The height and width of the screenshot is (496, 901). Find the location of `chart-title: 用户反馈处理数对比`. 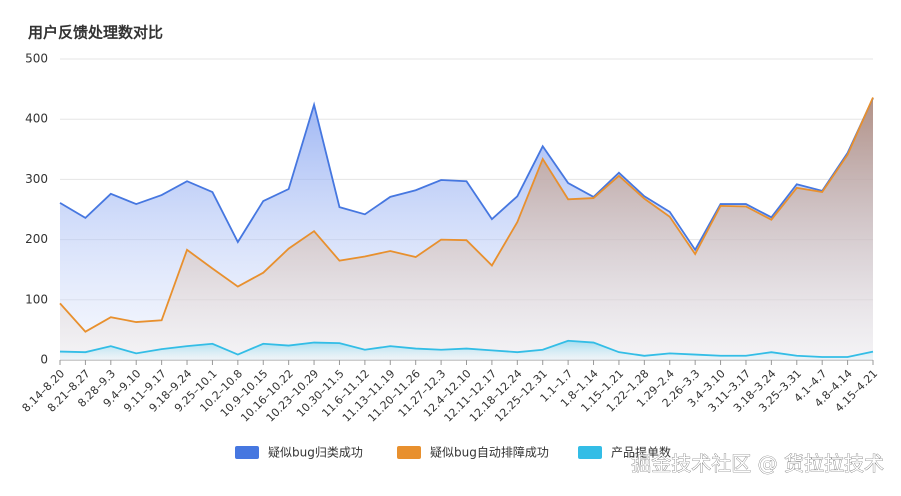

chart-title: 用户反馈处理数对比 is located at coordinates (95, 33).